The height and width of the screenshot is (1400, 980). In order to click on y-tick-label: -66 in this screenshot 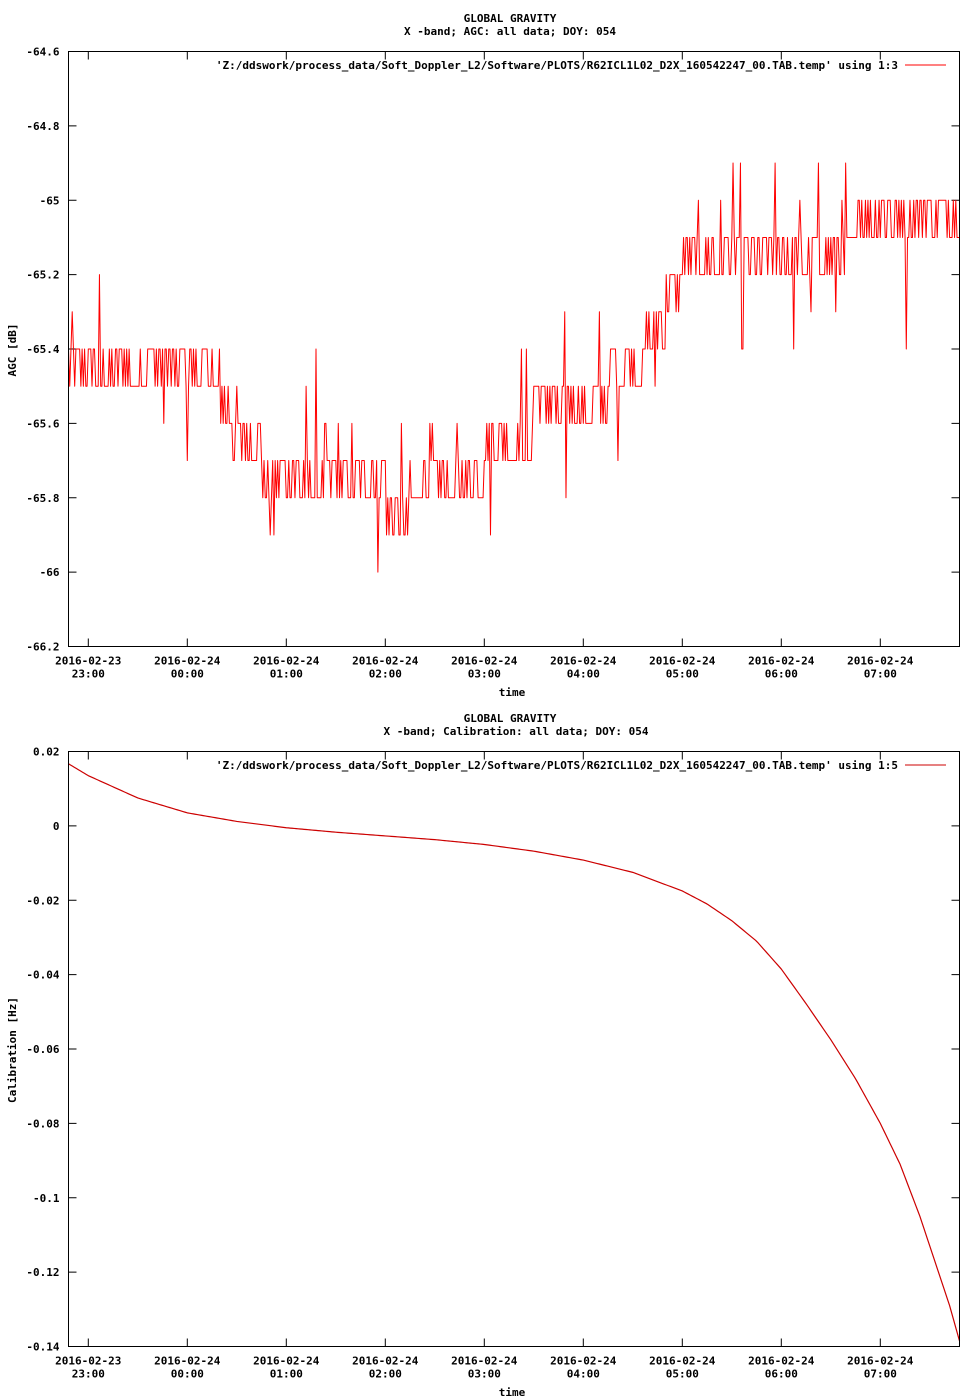, I will do `click(50, 572)`.